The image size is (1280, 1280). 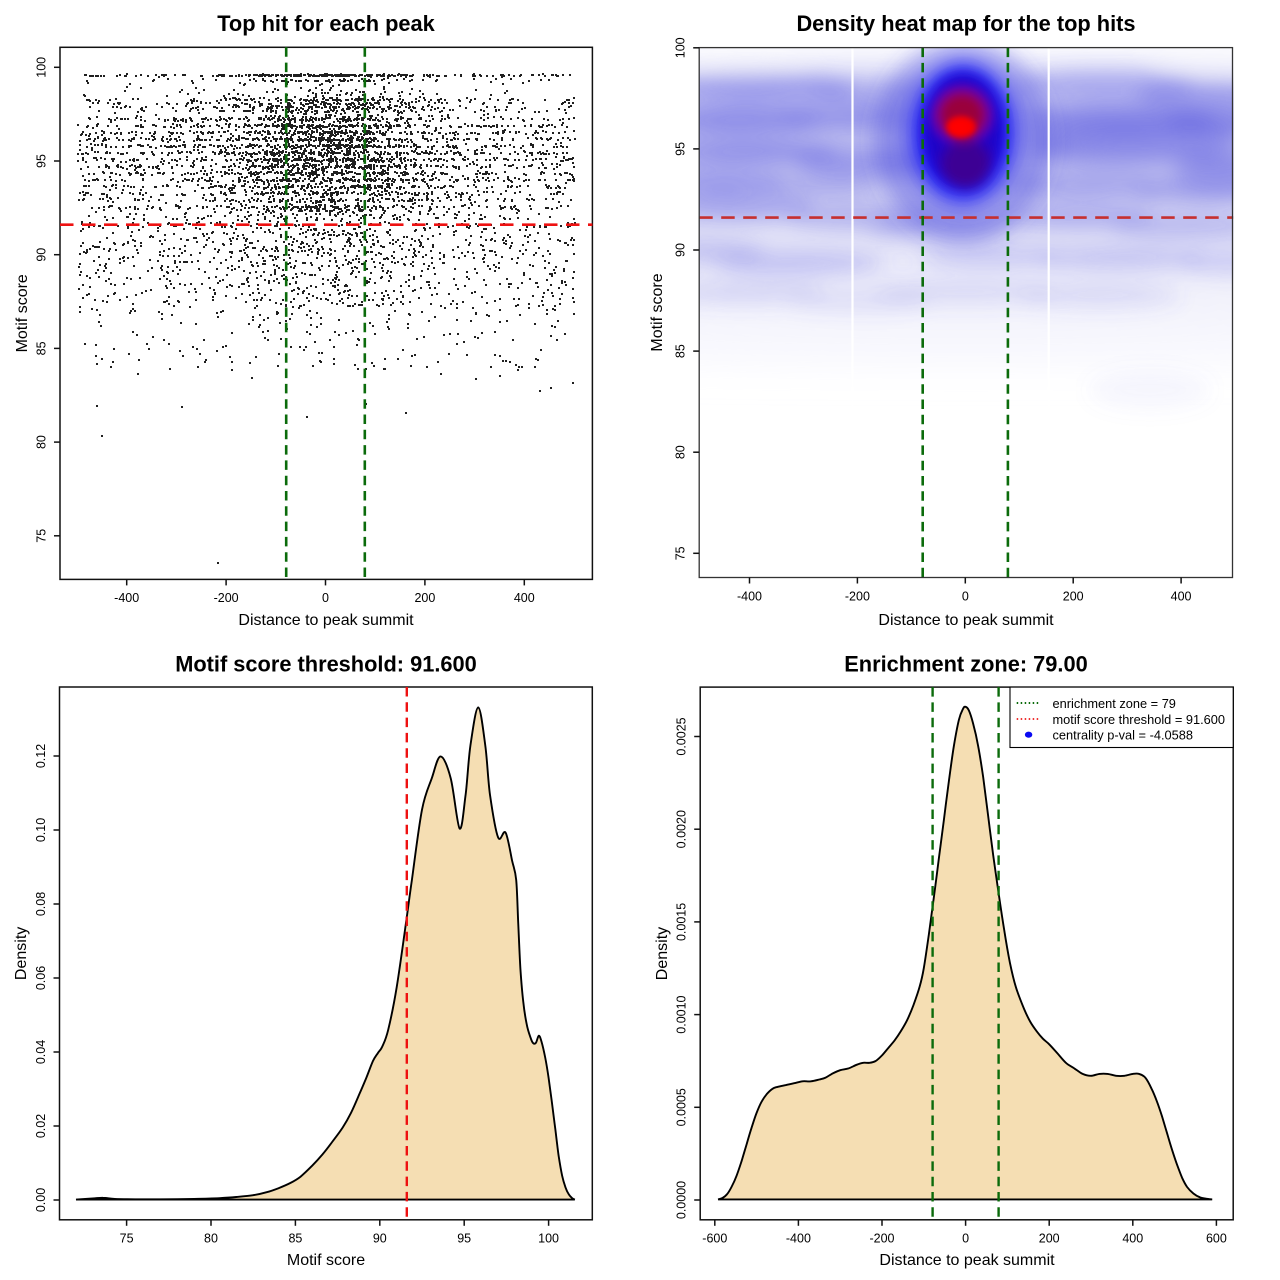 I want to click on svg-text: 600, so click(x=1216, y=1239).